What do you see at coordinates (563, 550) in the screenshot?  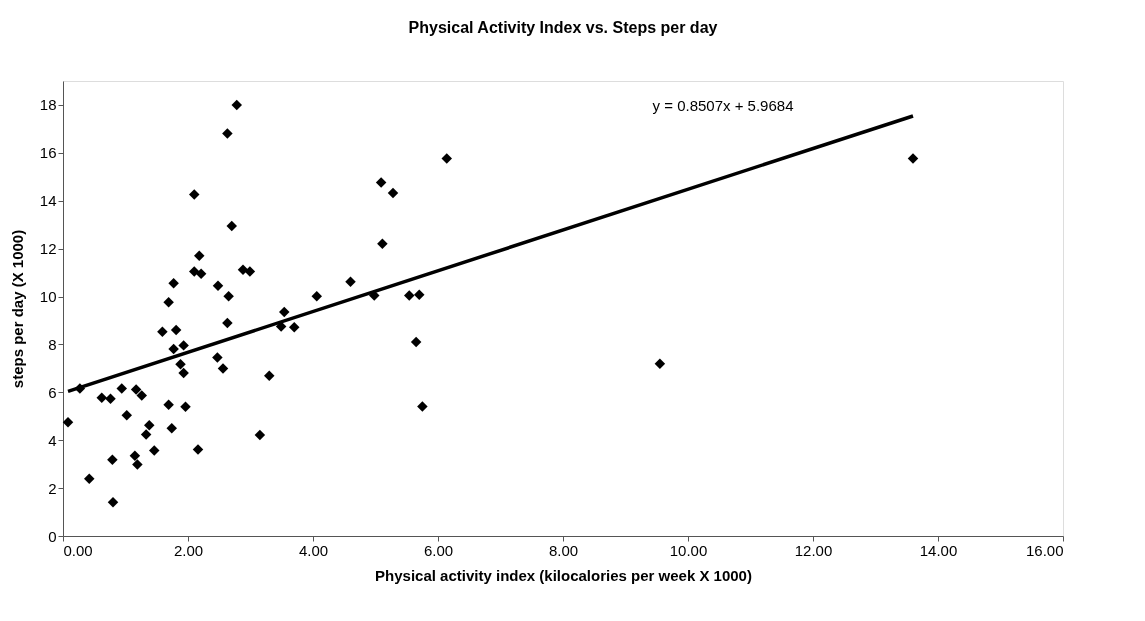 I see `x-tick-label: 8.00` at bounding box center [563, 550].